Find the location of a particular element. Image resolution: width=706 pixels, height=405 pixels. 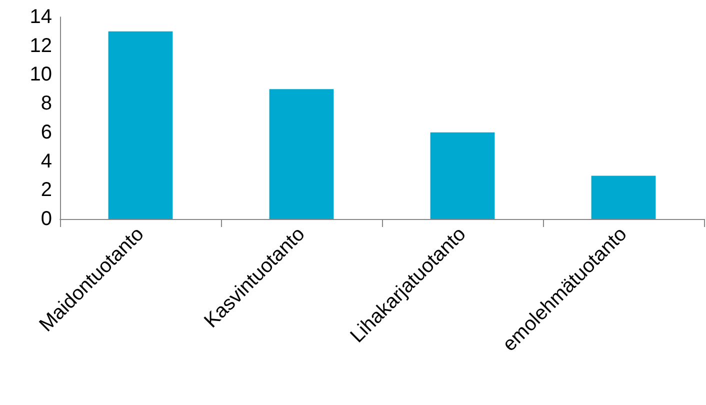

y-tick-label: 12 is located at coordinates (41, 45).